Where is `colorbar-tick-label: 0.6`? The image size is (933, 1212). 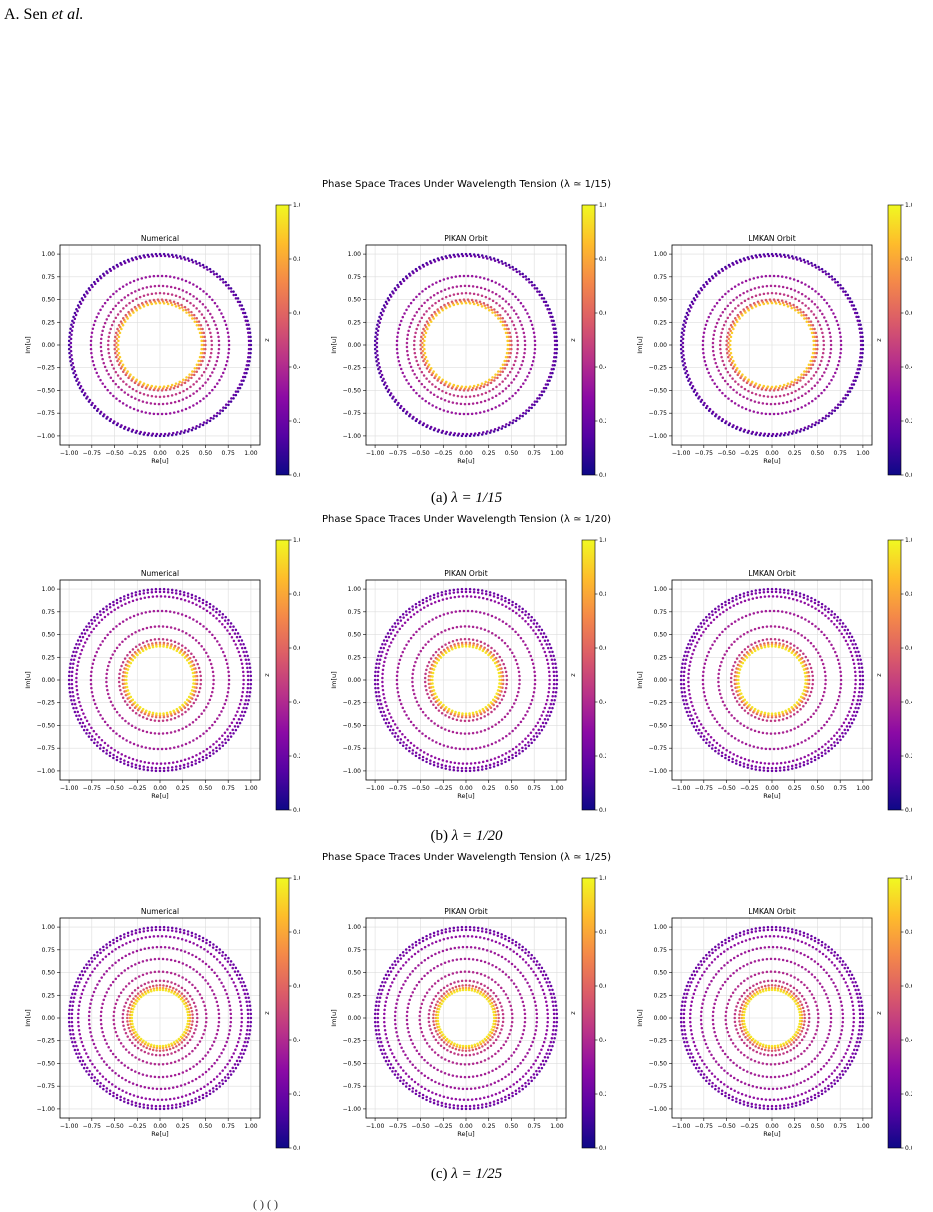
colorbar-tick-label: 0.6 is located at coordinates (602, 648).